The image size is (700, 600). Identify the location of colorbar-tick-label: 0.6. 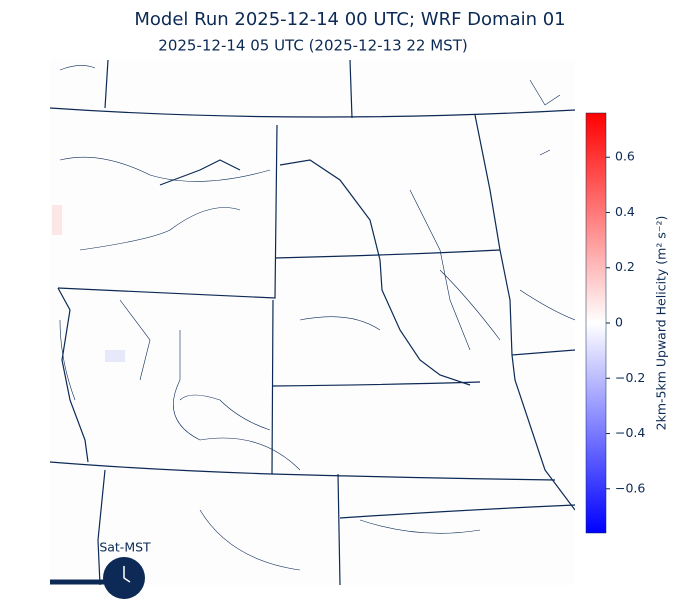
(625, 156).